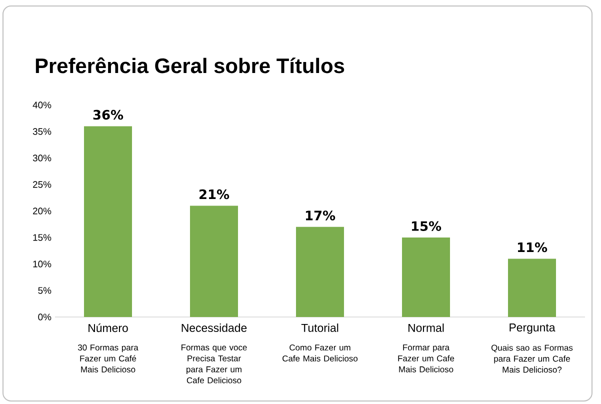 The height and width of the screenshot is (404, 601). Describe the element at coordinates (426, 328) in the screenshot. I see `x-tick-label: Normal` at that location.